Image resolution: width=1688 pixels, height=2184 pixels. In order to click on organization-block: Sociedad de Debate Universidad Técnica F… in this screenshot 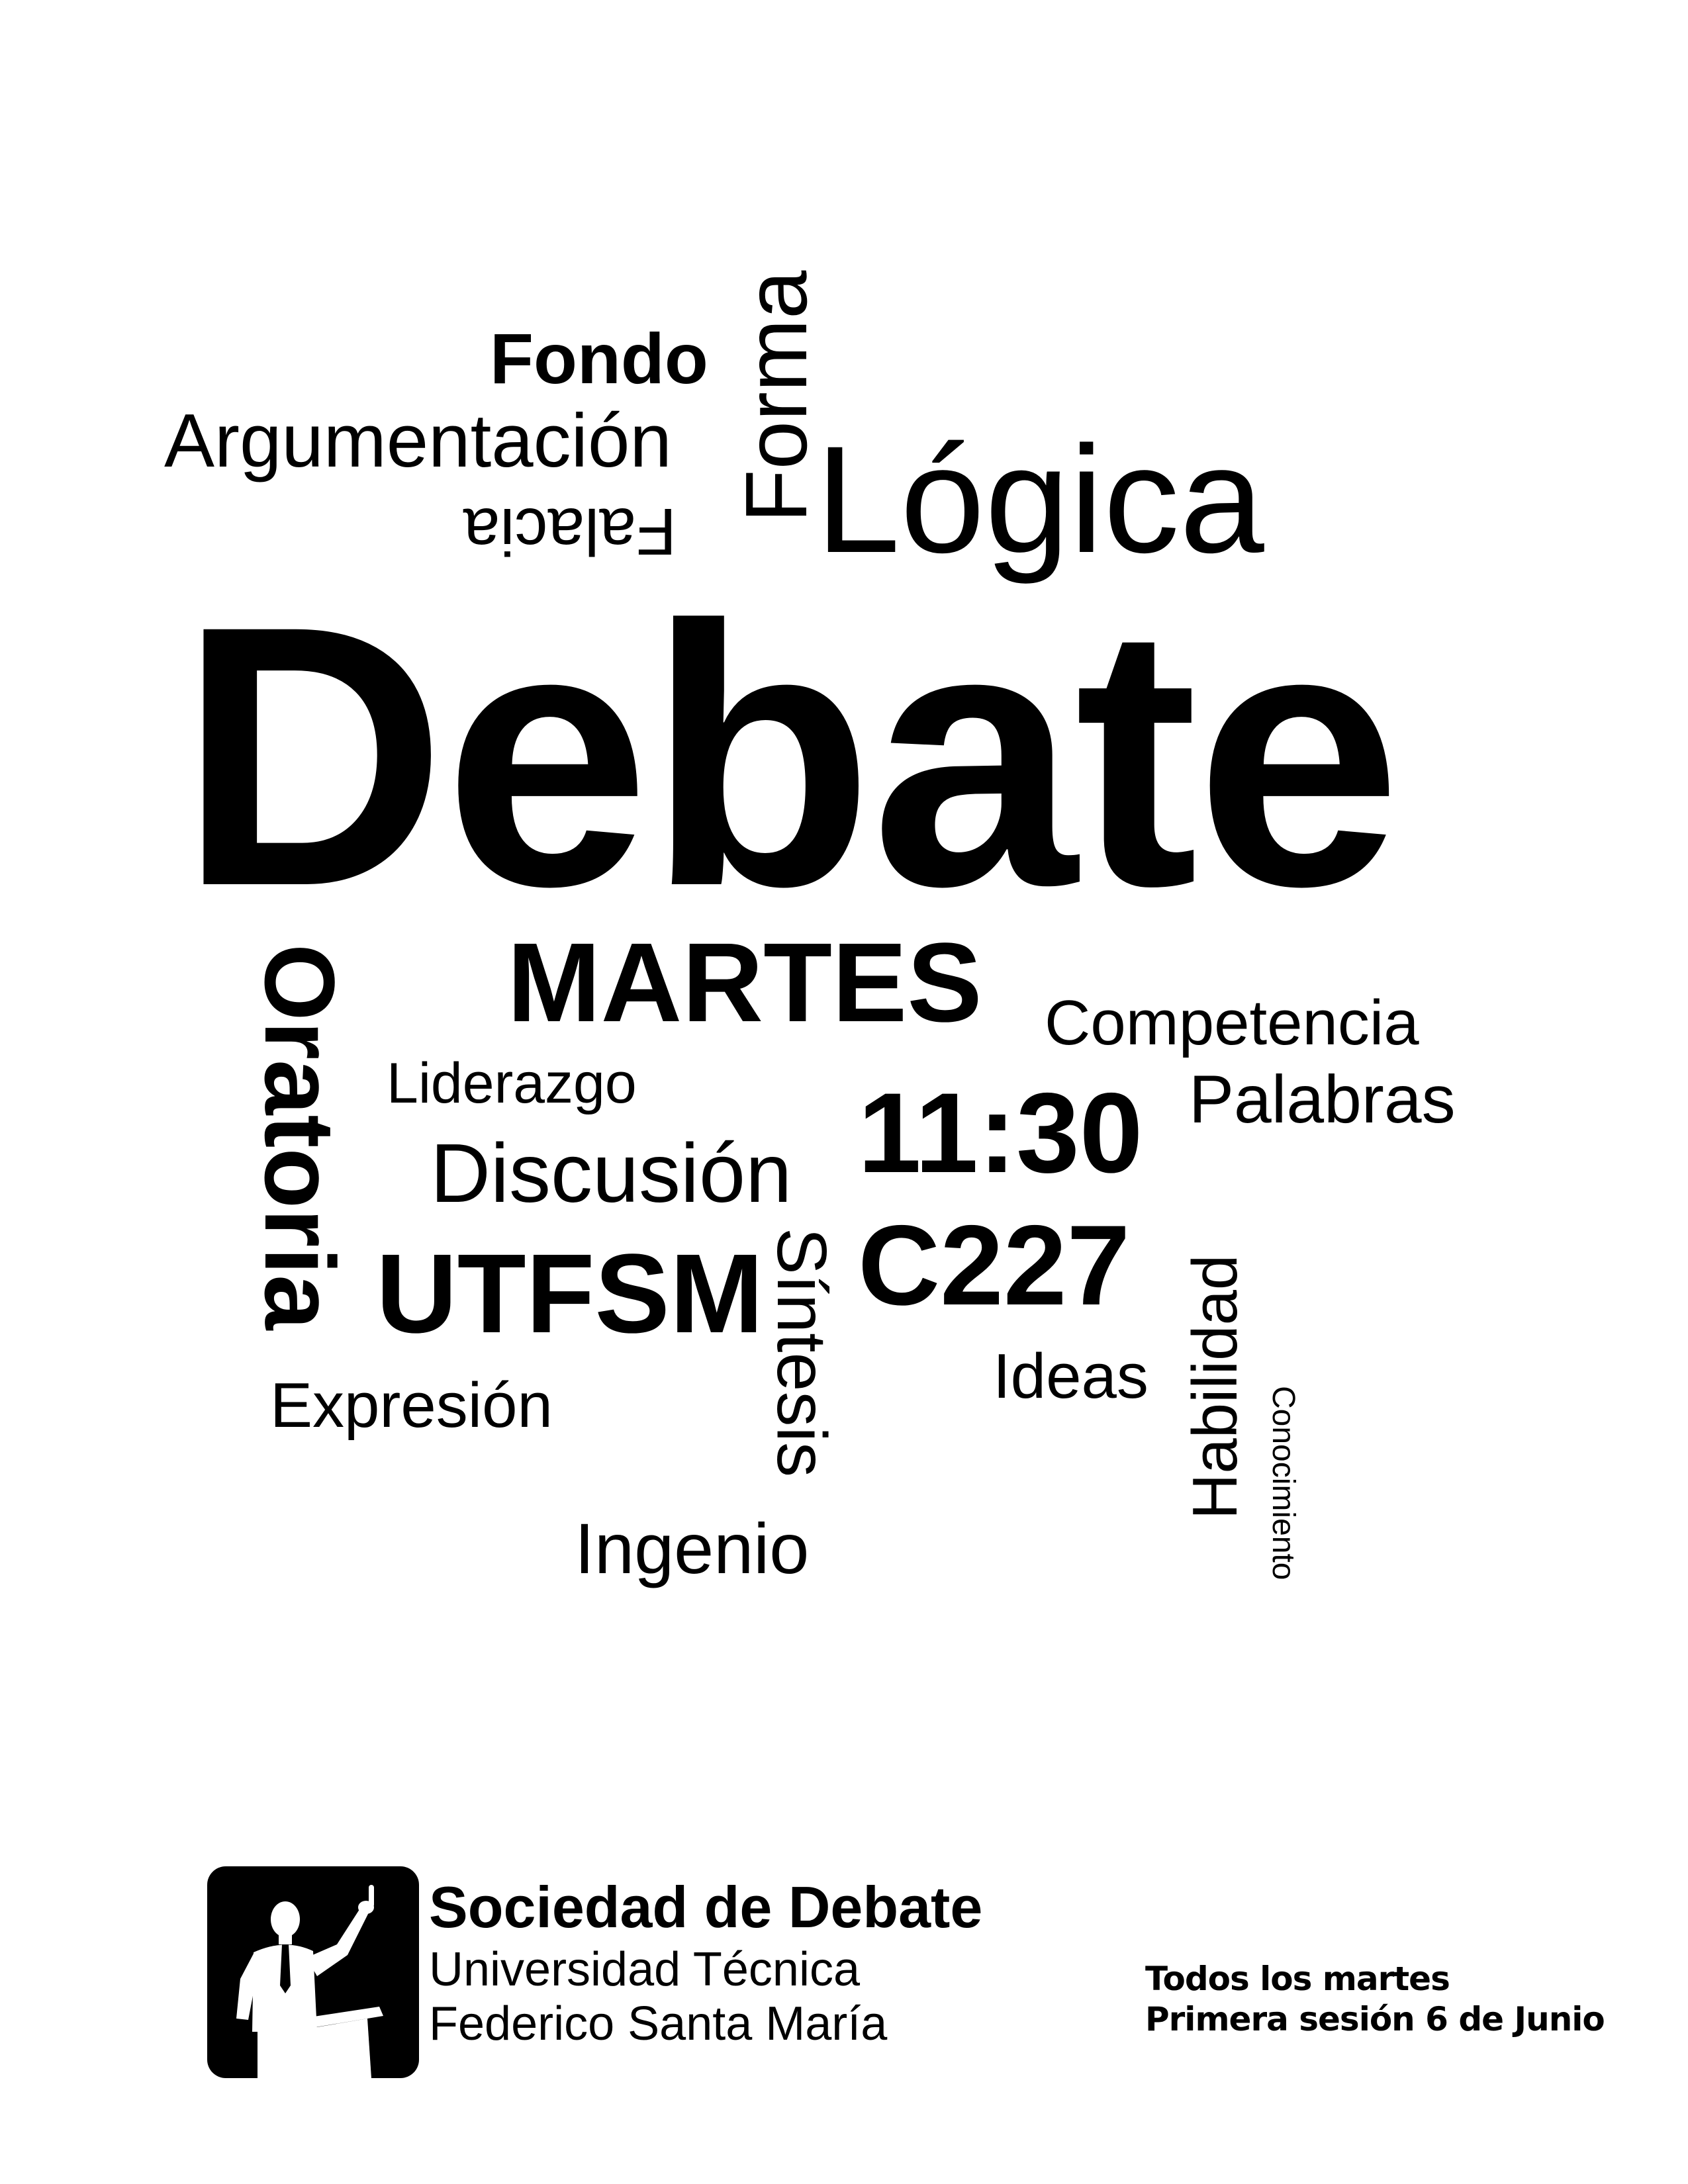, I will do `click(705, 1966)`.